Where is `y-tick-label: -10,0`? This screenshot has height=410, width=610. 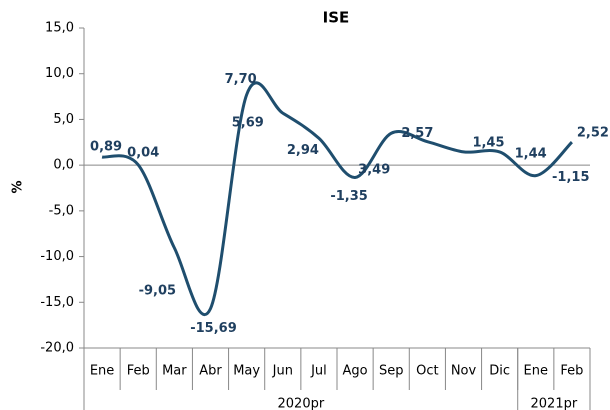
y-tick-label: -10,0 is located at coordinates (57, 256).